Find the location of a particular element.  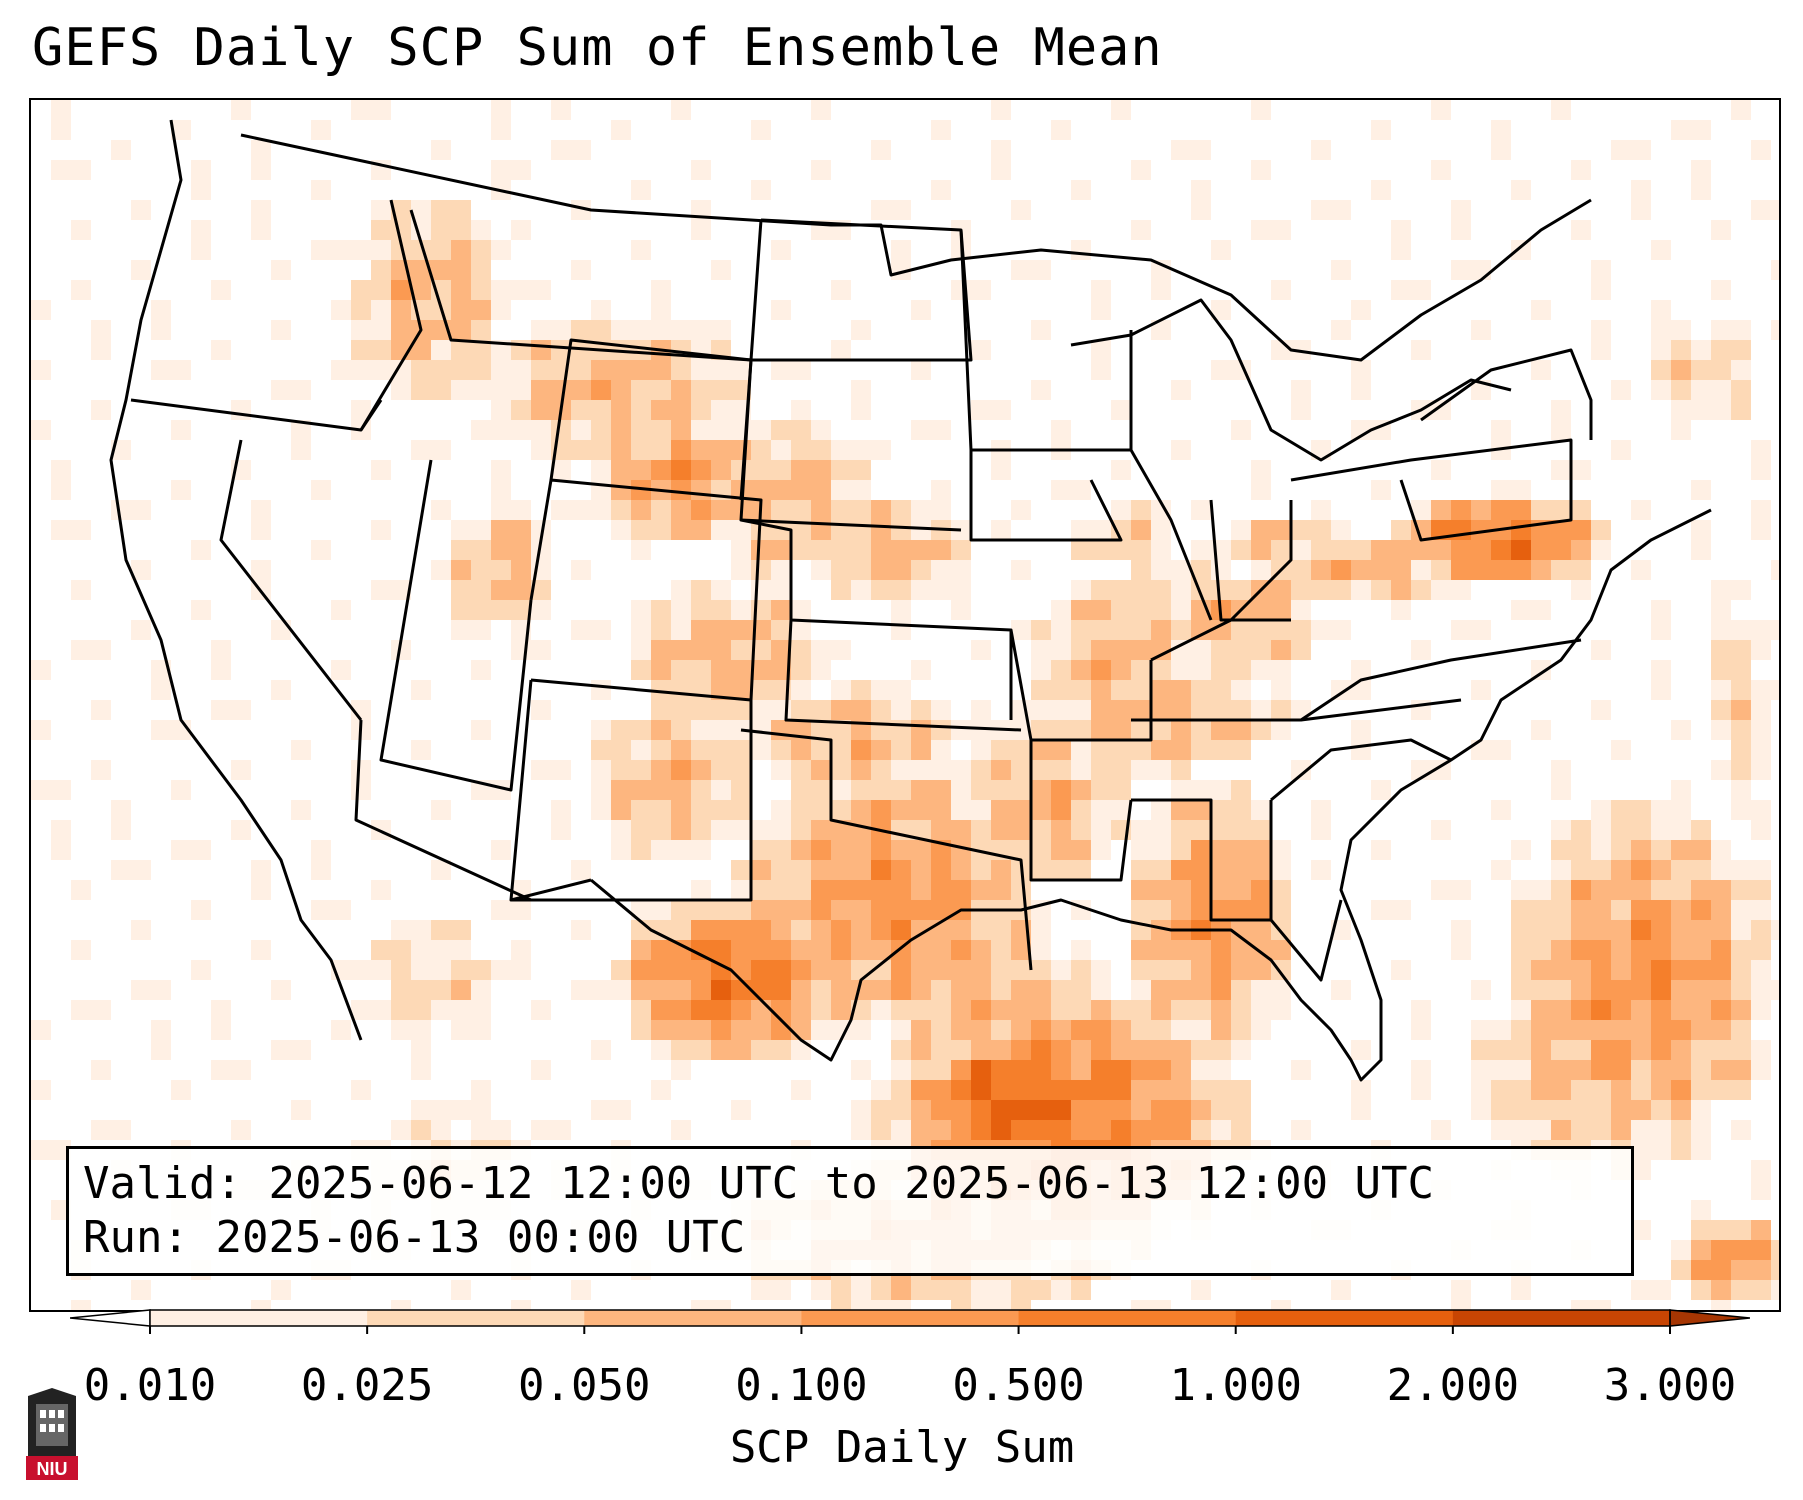

tx-west is located at coordinates (551, 890).